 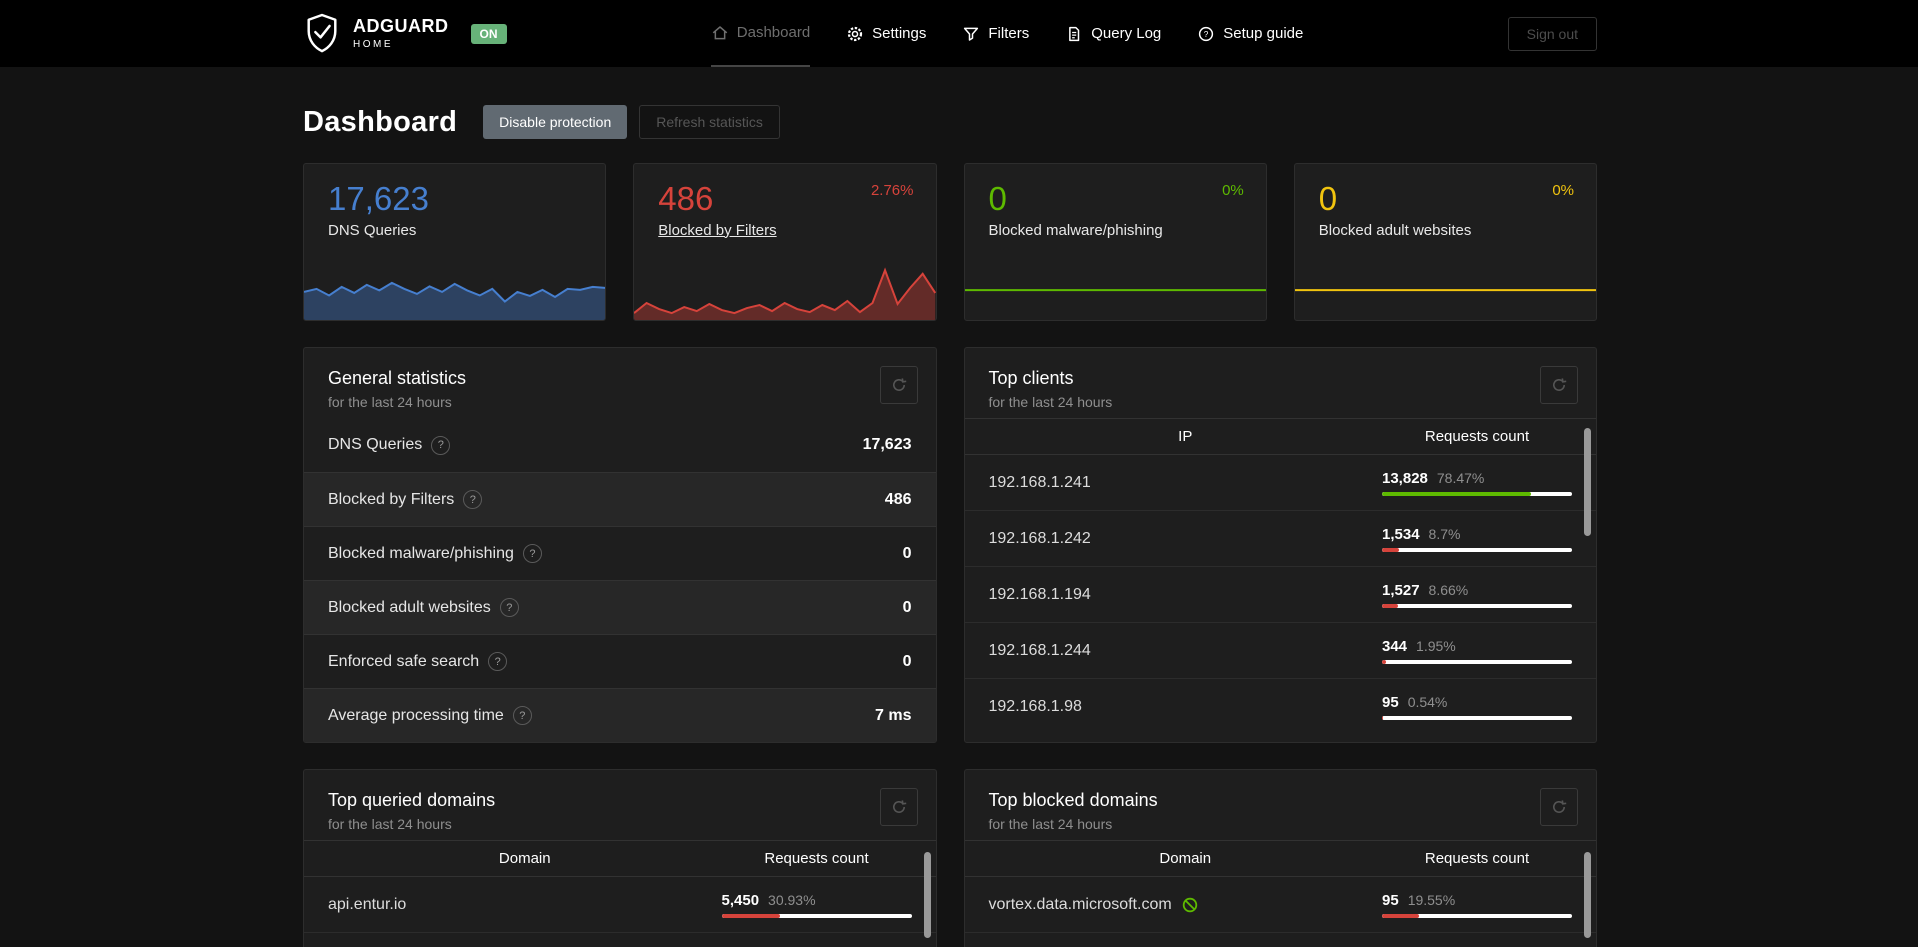 I want to click on domain-name: api.entur.io, so click(x=367, y=904).